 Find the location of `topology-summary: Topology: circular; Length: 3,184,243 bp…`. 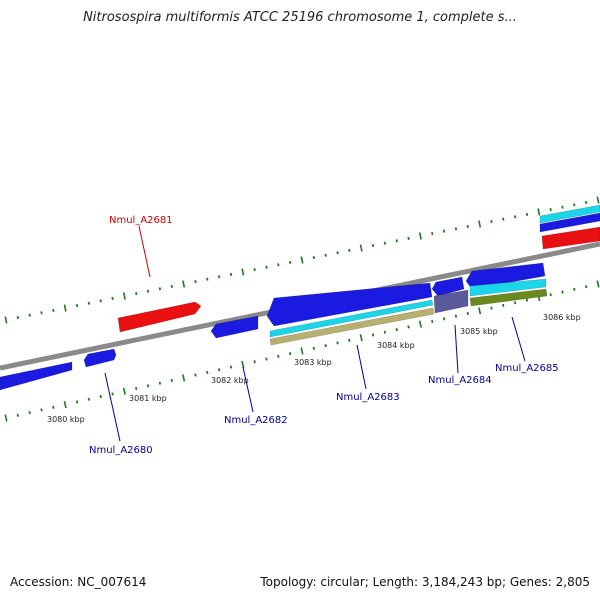

topology-summary: Topology: circular; Length: 3,184,243 bp… is located at coordinates (425, 582).